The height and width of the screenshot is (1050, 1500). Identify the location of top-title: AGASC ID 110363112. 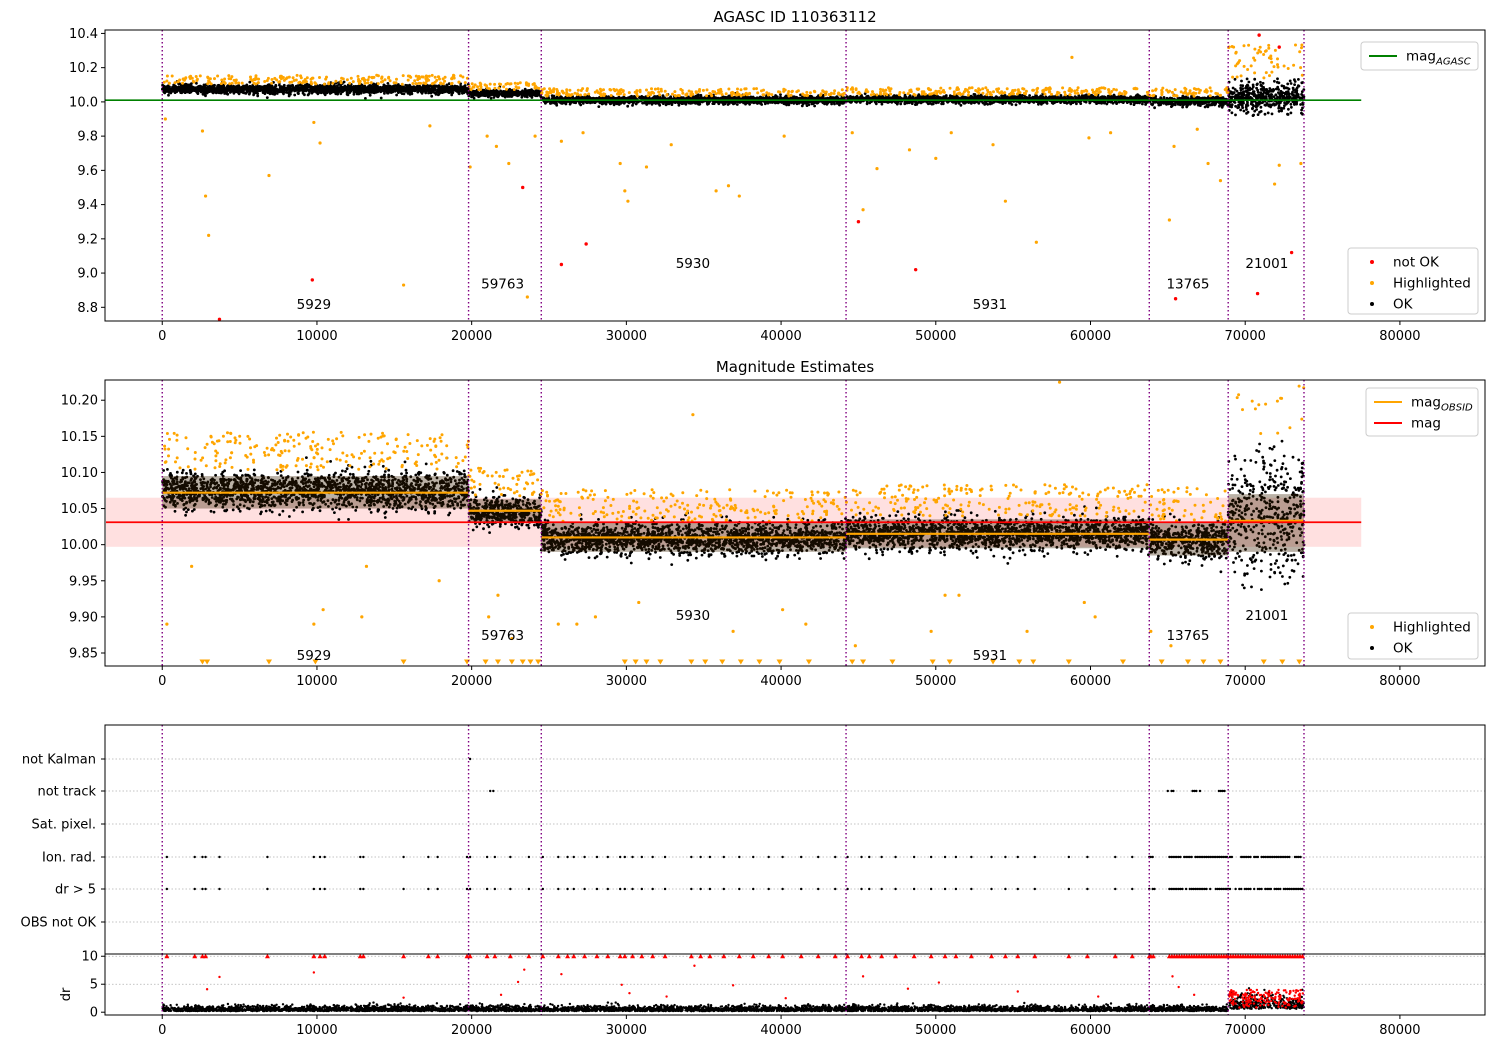
(794, 17).